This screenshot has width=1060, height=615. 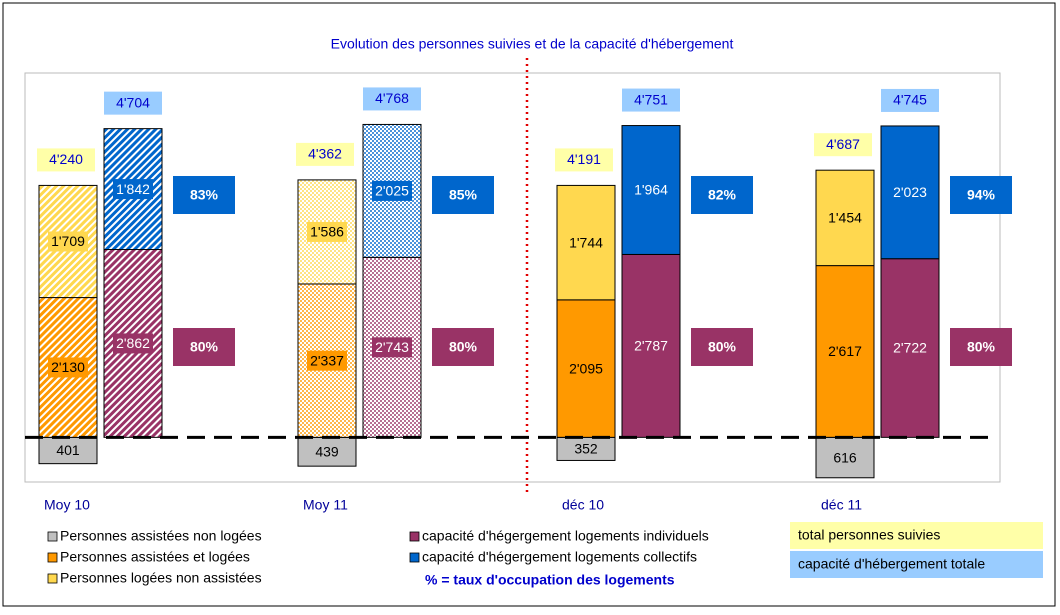 I want to click on total-label: 4'745, so click(x=910, y=100).